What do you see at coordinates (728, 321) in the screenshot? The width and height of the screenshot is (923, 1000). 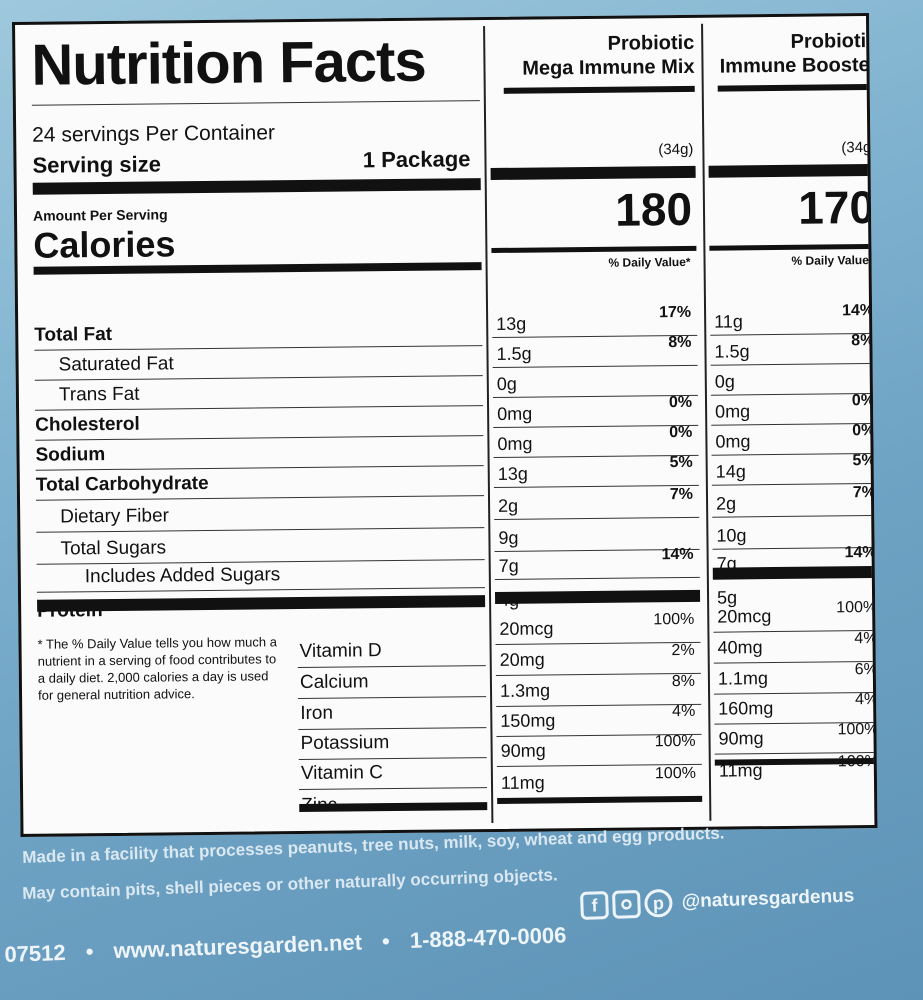 I see `nutrient-amount: 11g` at bounding box center [728, 321].